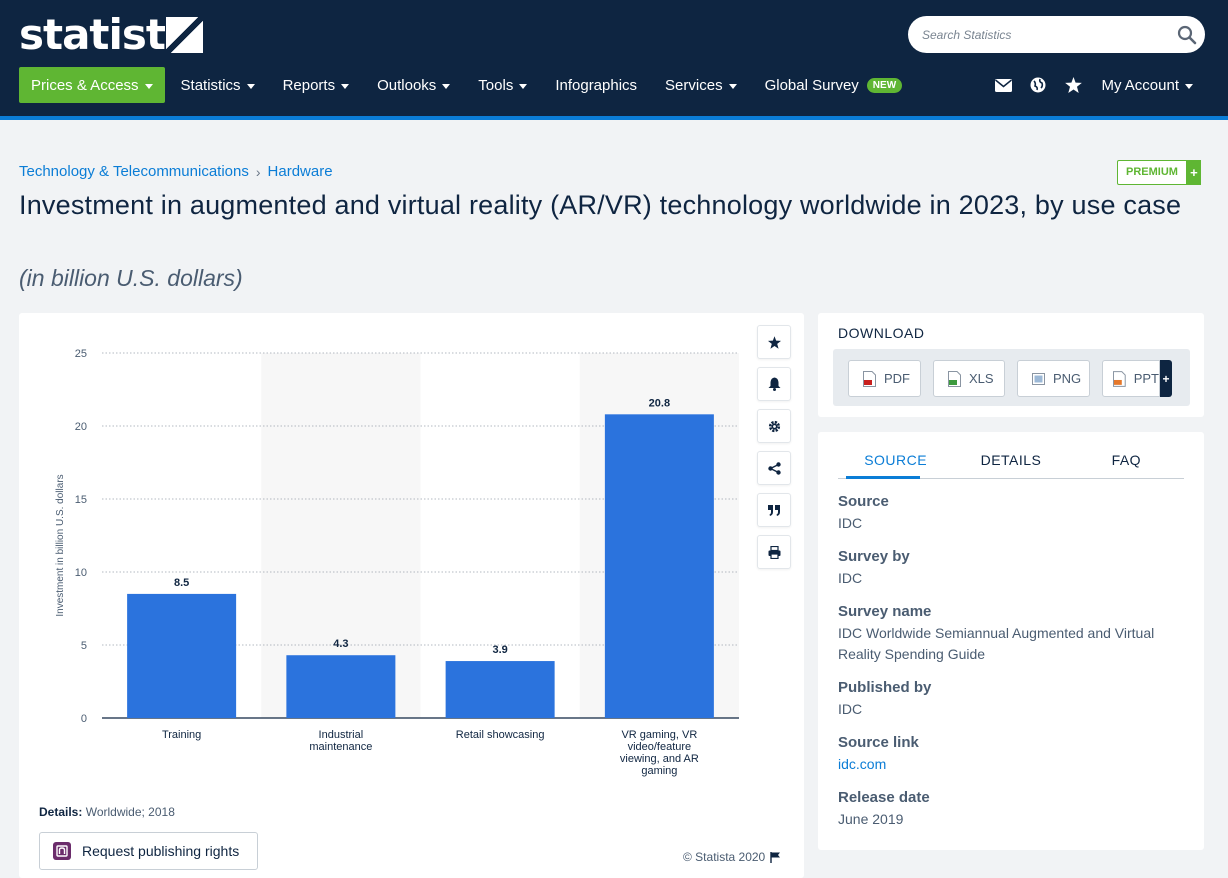 The width and height of the screenshot is (1228, 878). I want to click on x-tick-label-line: Retail showcasing, so click(500, 735).